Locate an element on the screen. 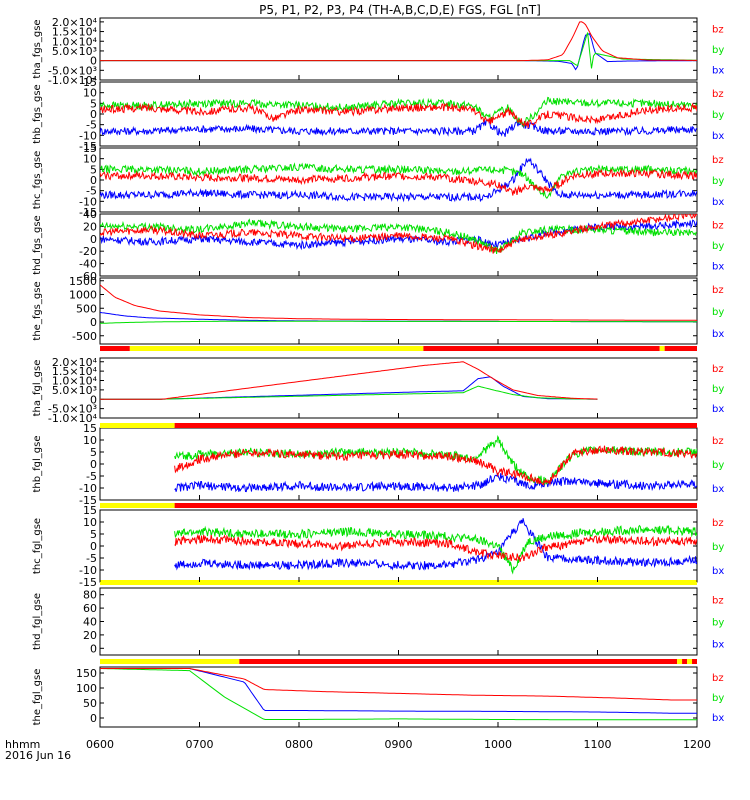 The image size is (750, 800). y-tick-label: -15 is located at coordinates (88, 212).